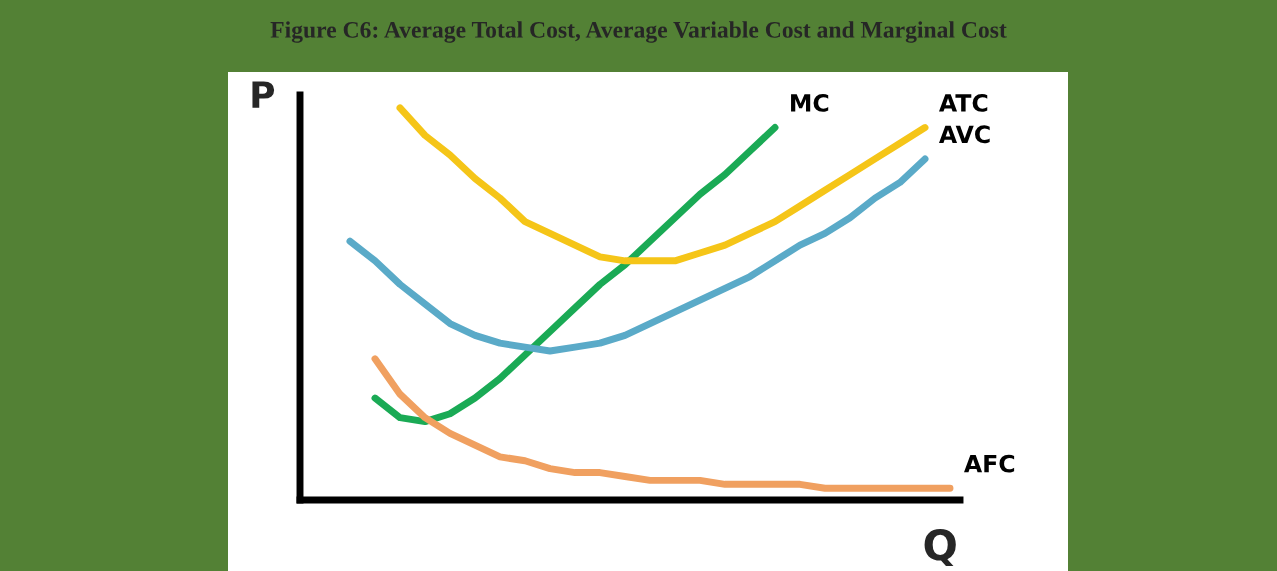 Image resolution: width=1277 pixels, height=571 pixels. I want to click on x-axis-title: Q, so click(940, 548).